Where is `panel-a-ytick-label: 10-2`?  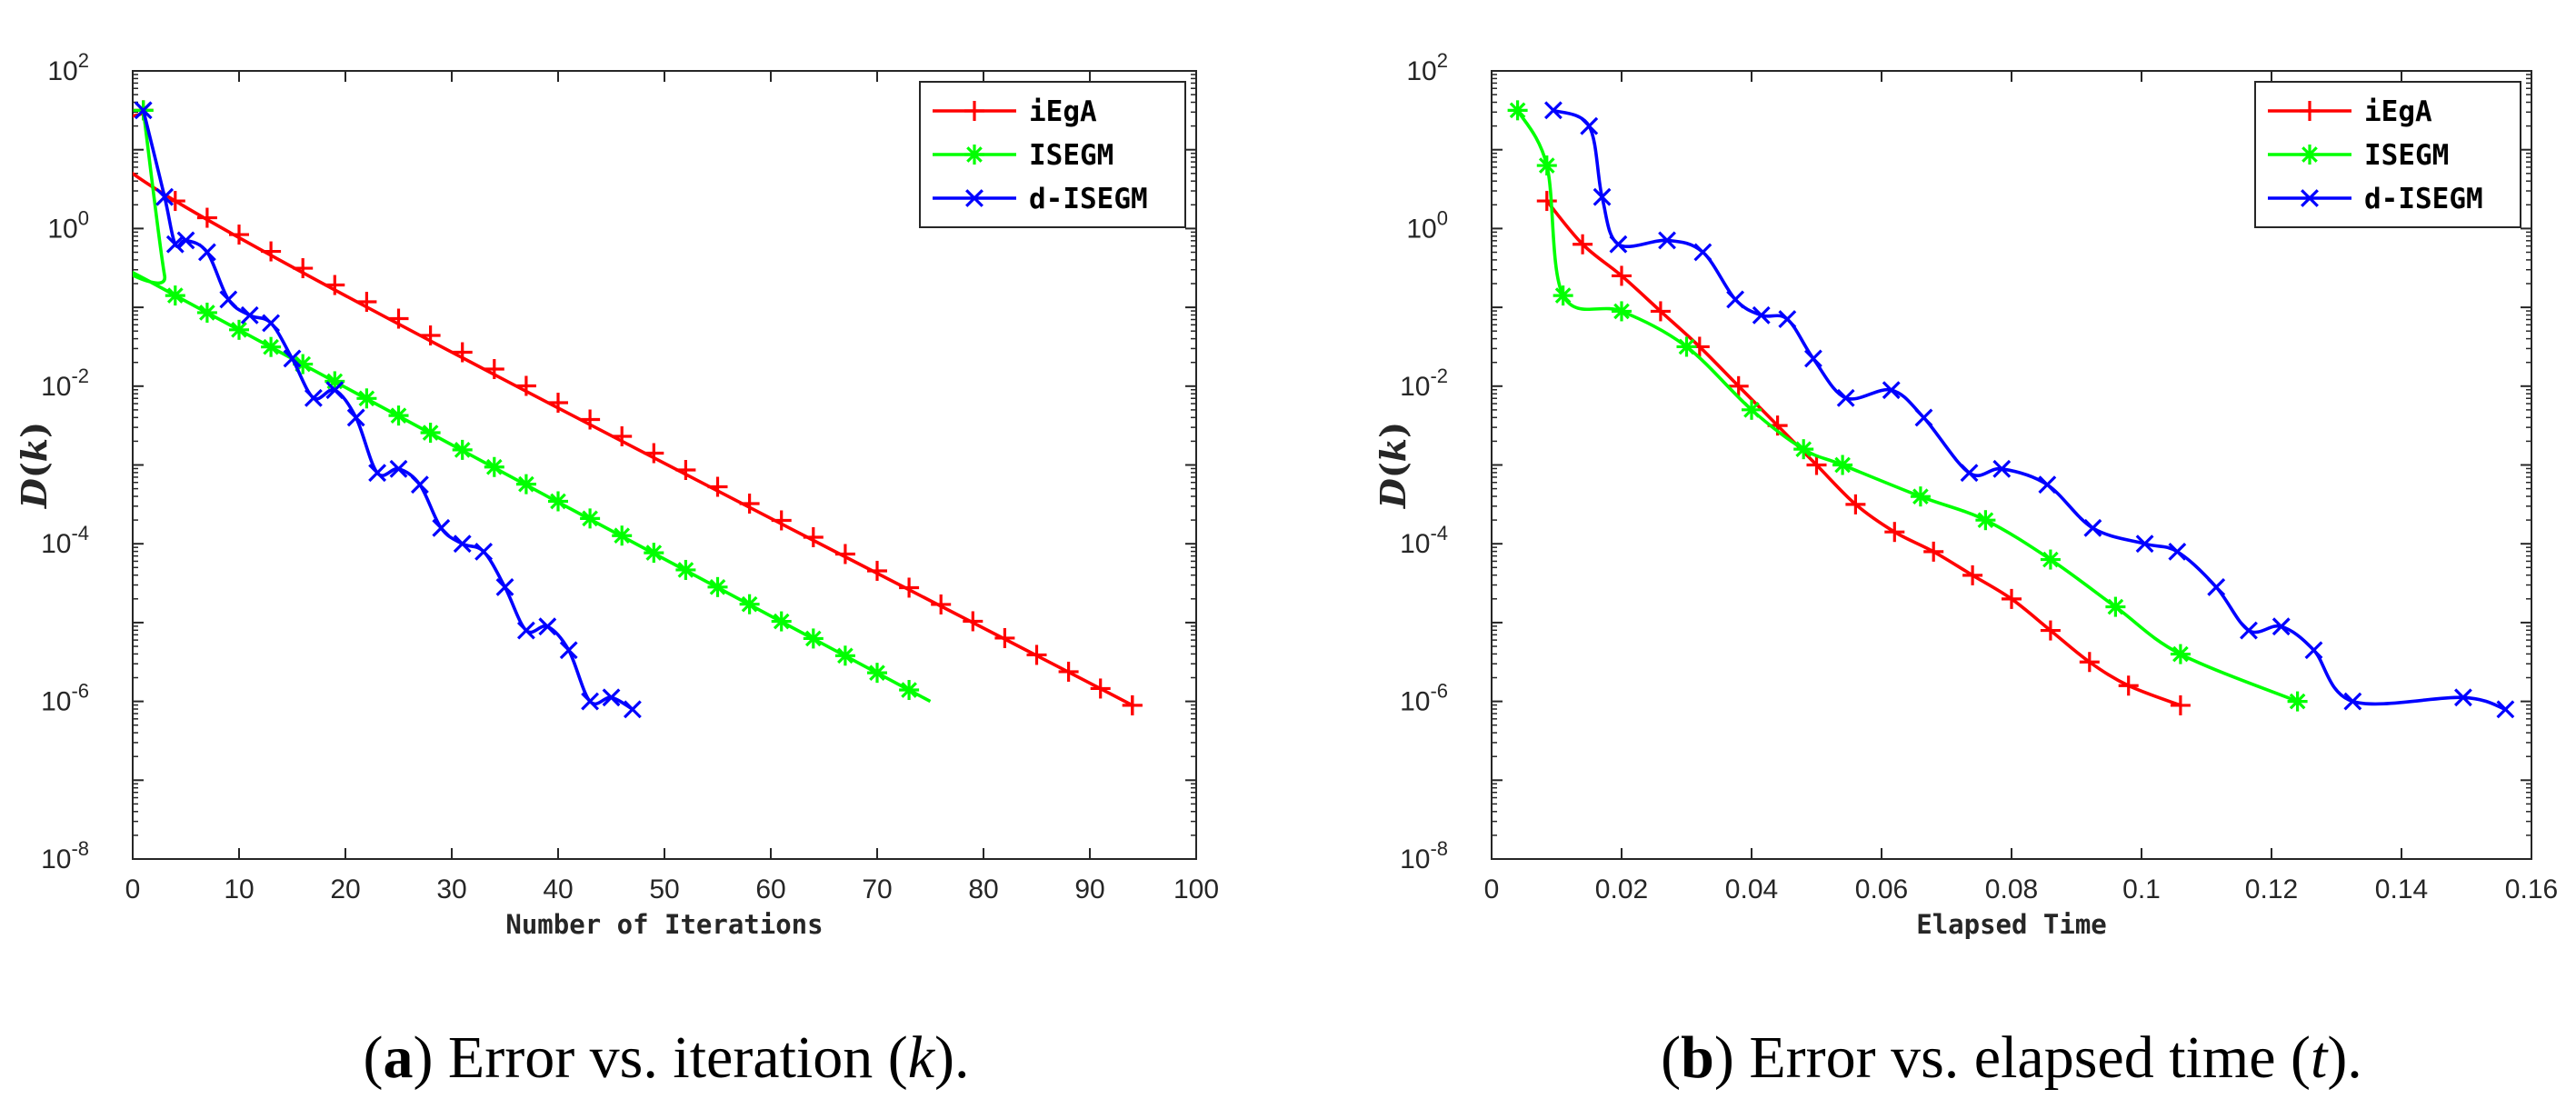
panel-a-ytick-label: 10-2 is located at coordinates (65, 383).